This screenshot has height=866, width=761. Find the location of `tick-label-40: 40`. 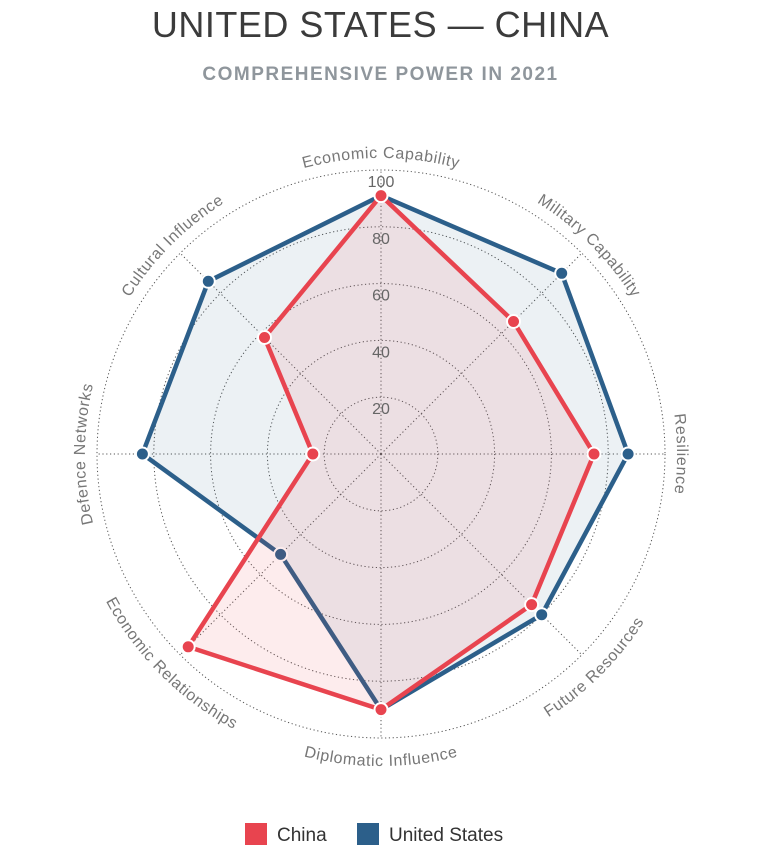

tick-label-40: 40 is located at coordinates (381, 352).